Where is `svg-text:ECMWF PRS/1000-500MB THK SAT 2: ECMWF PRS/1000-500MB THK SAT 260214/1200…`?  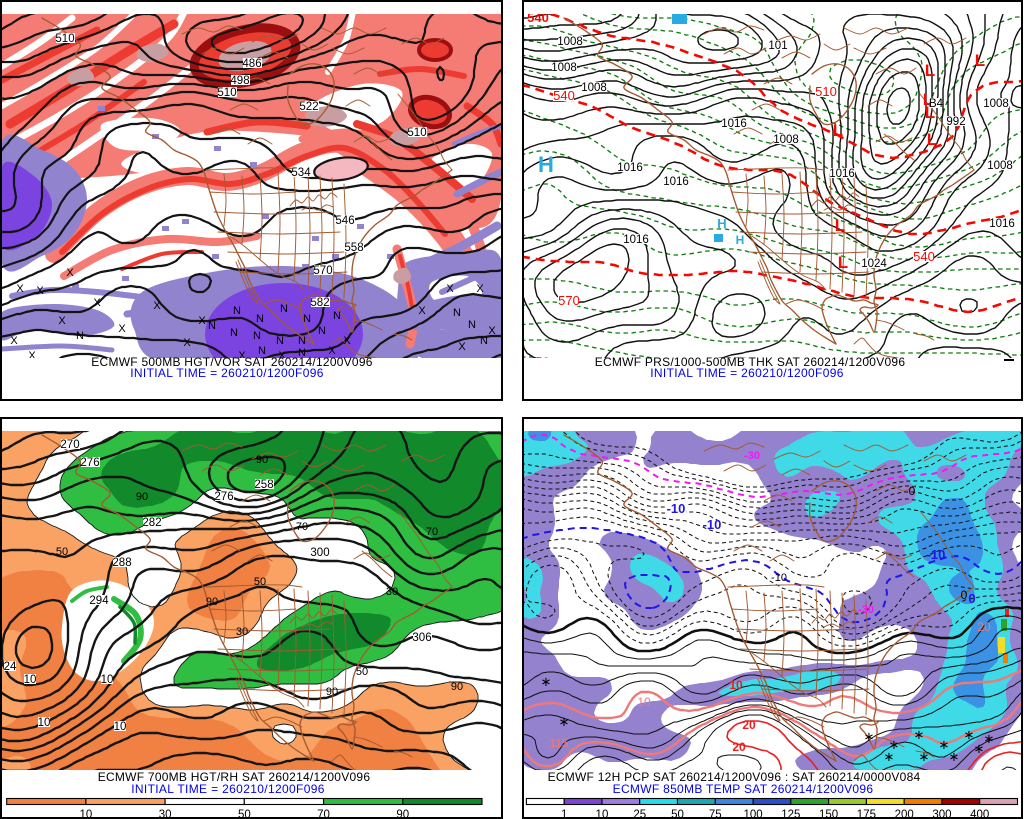 svg-text:ECMWF PRS/1000-500MB THK SAT 2: ECMWF PRS/1000-500MB THK SAT 260214/1200… is located at coordinates (750, 362).